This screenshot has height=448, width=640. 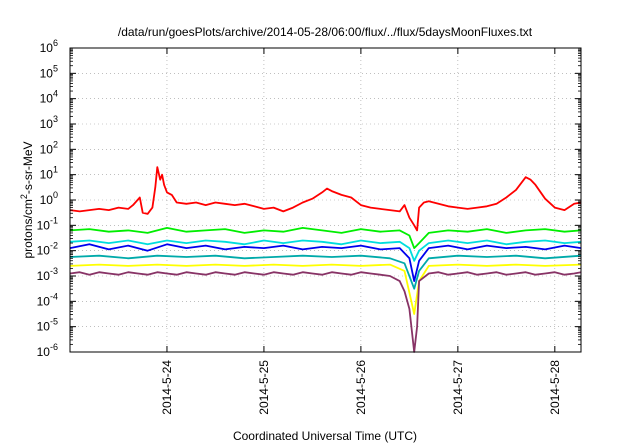 I want to click on y-axis-title: protons/cm2-s-sr-MeV, so click(x=27, y=199).